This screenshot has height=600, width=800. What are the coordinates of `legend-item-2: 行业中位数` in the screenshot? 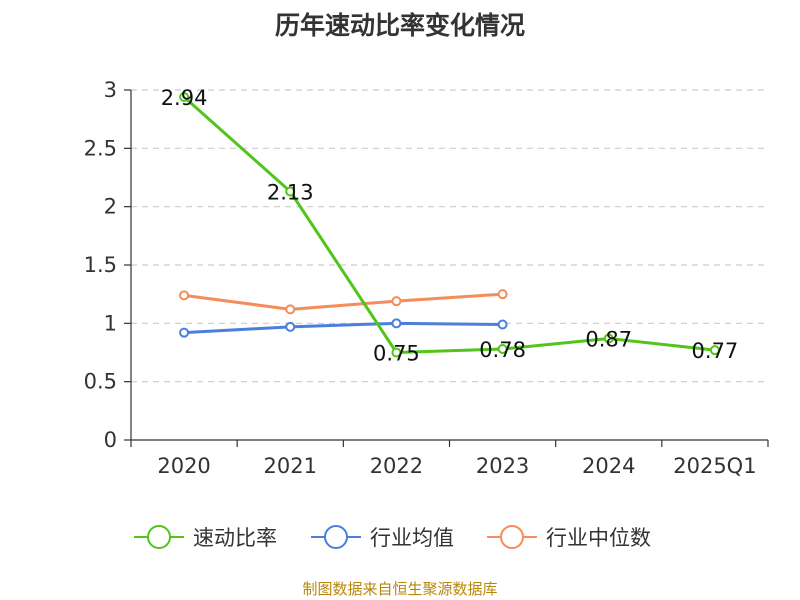 It's located at (569, 537).